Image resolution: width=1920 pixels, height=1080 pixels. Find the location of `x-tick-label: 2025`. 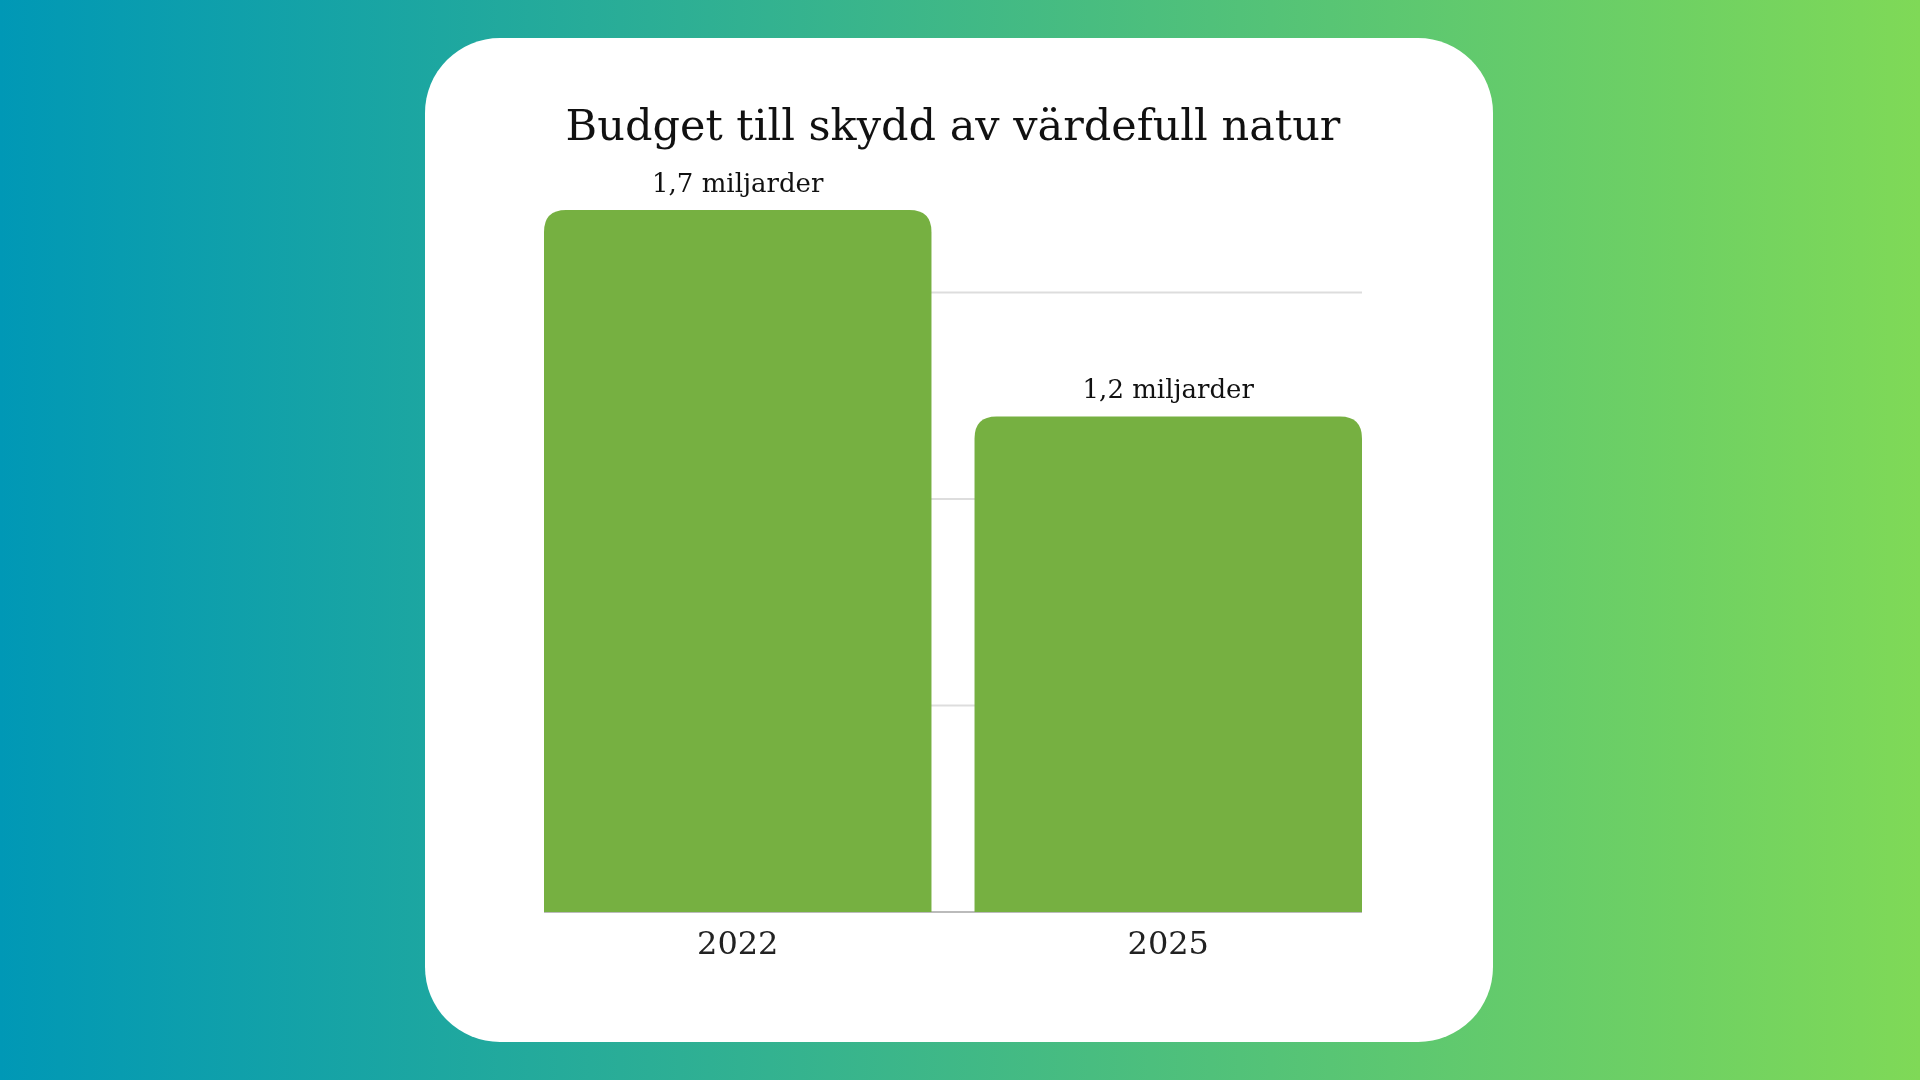

x-tick-label: 2025 is located at coordinates (1168, 943).